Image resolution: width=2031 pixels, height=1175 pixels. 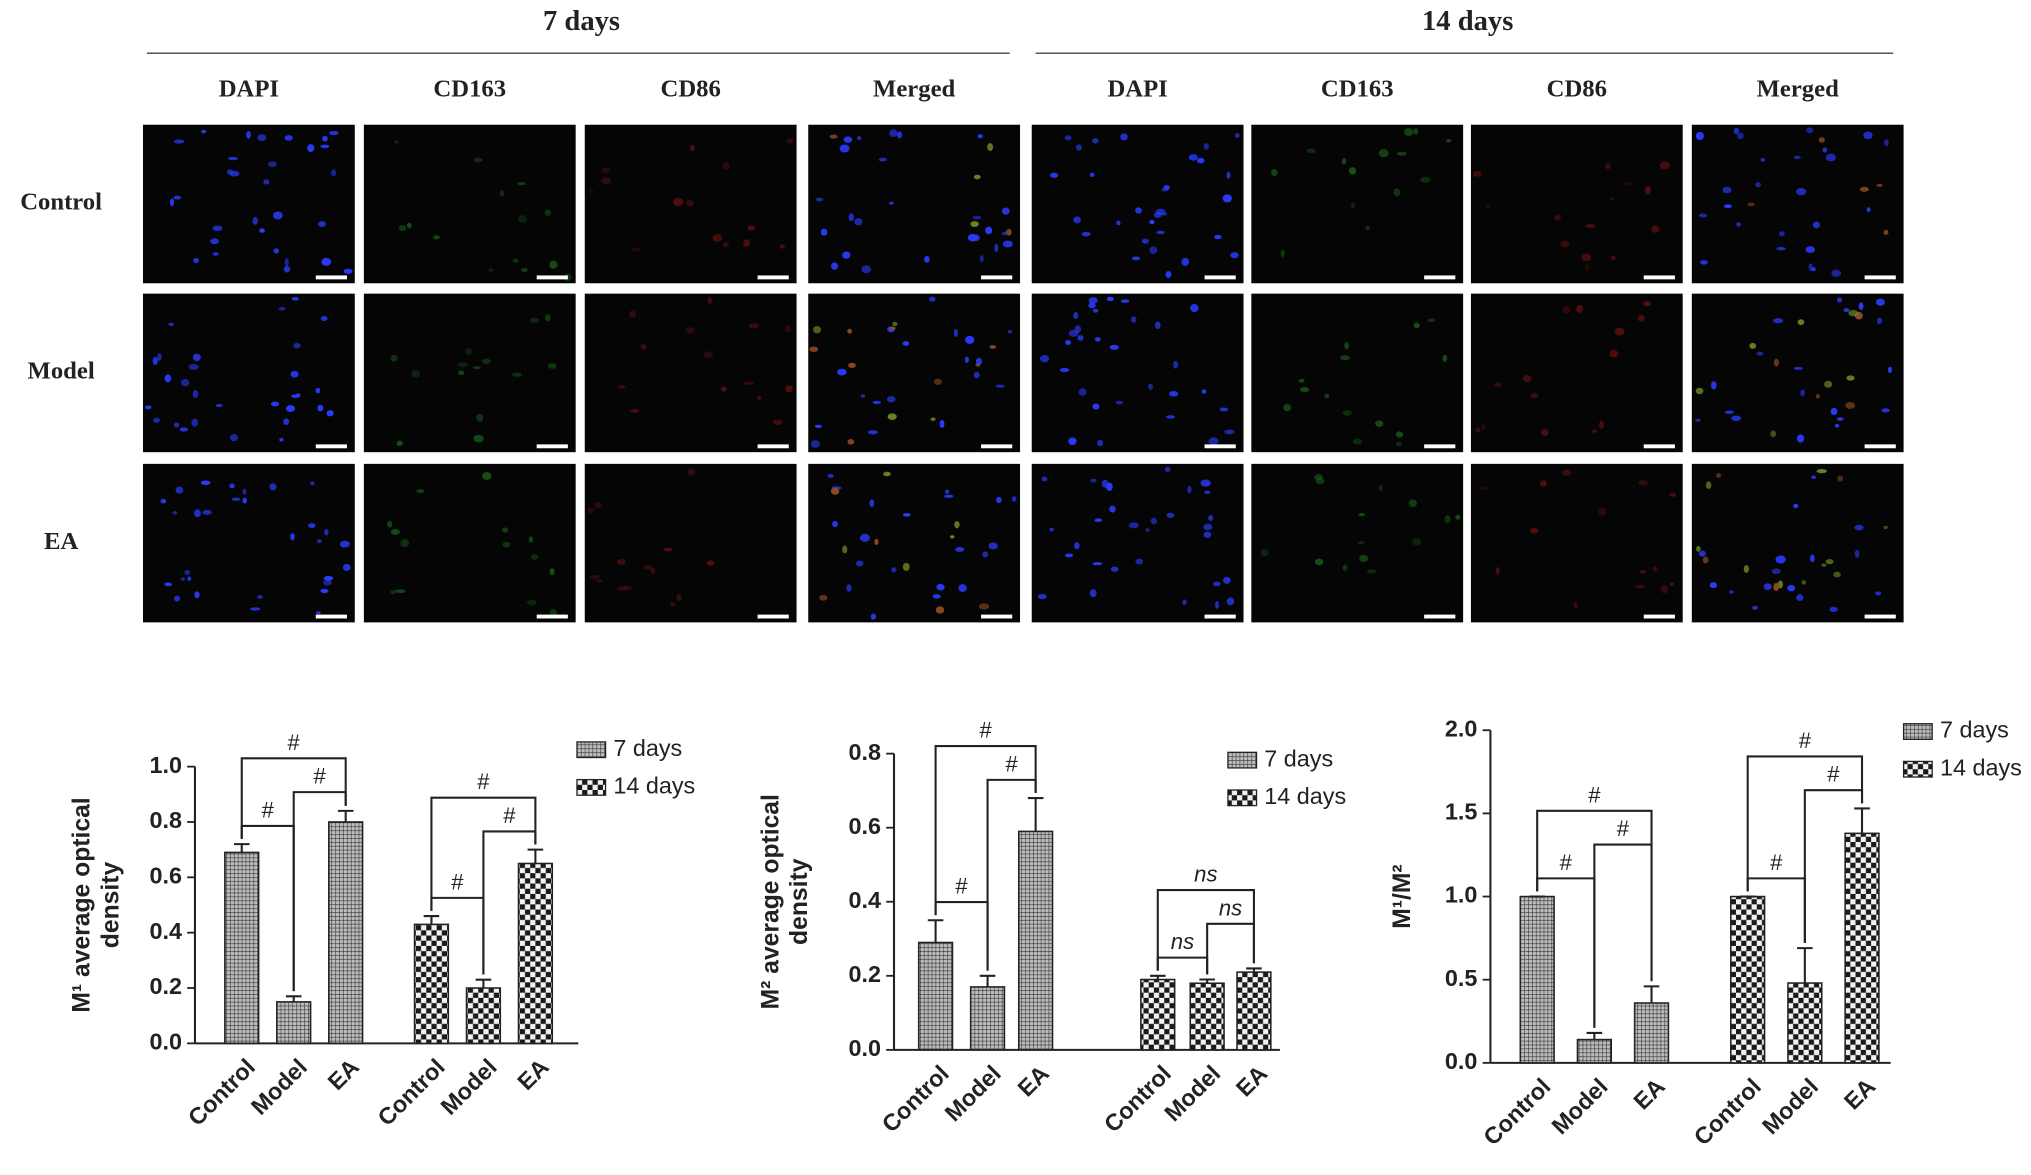 What do you see at coordinates (914, 89) in the screenshot?
I see `column-label: Merged` at bounding box center [914, 89].